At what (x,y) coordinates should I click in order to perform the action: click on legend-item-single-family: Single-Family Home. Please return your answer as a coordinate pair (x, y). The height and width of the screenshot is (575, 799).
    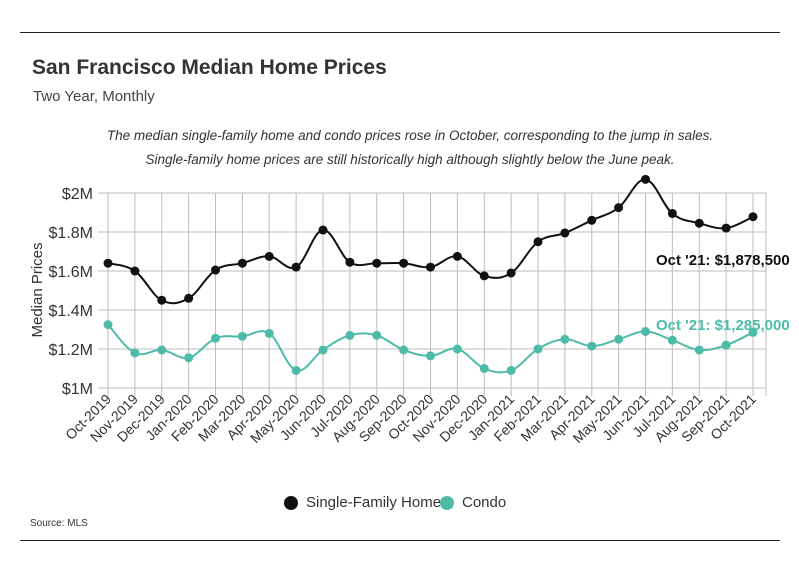
    Looking at the image, I should click on (362, 502).